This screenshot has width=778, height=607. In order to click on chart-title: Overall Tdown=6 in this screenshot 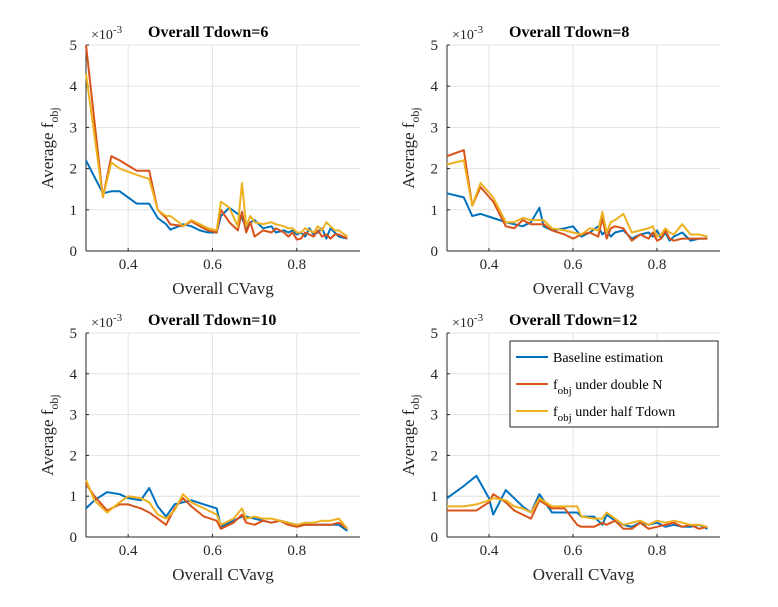, I will do `click(208, 32)`.